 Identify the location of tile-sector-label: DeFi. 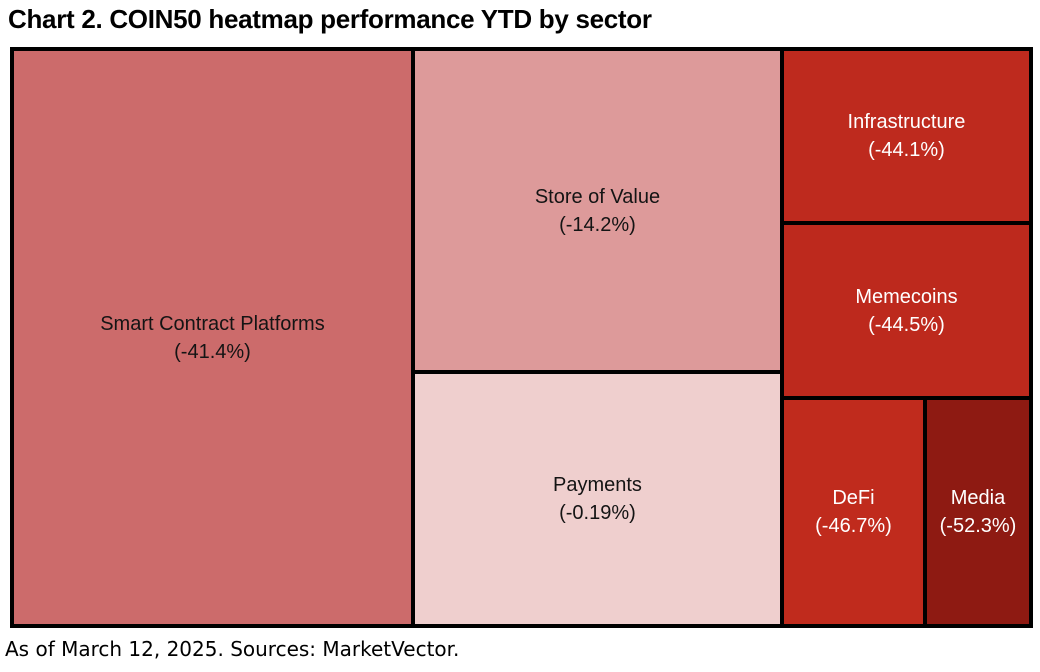
(853, 498).